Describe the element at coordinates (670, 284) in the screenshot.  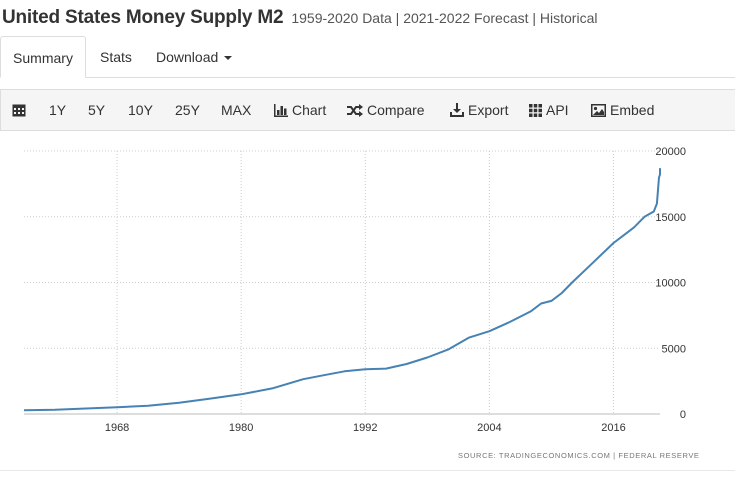
I see `y-tick-label: 10000` at that location.